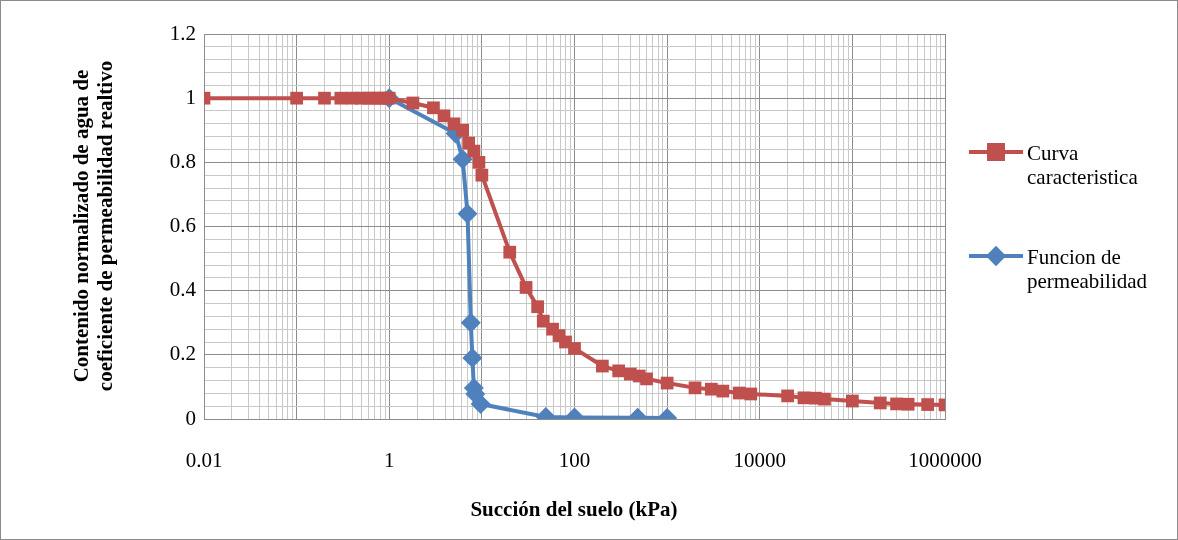 Image resolution: width=1178 pixels, height=540 pixels. Describe the element at coordinates (204, 460) in the screenshot. I see `x-tick-label: 0.01` at that location.